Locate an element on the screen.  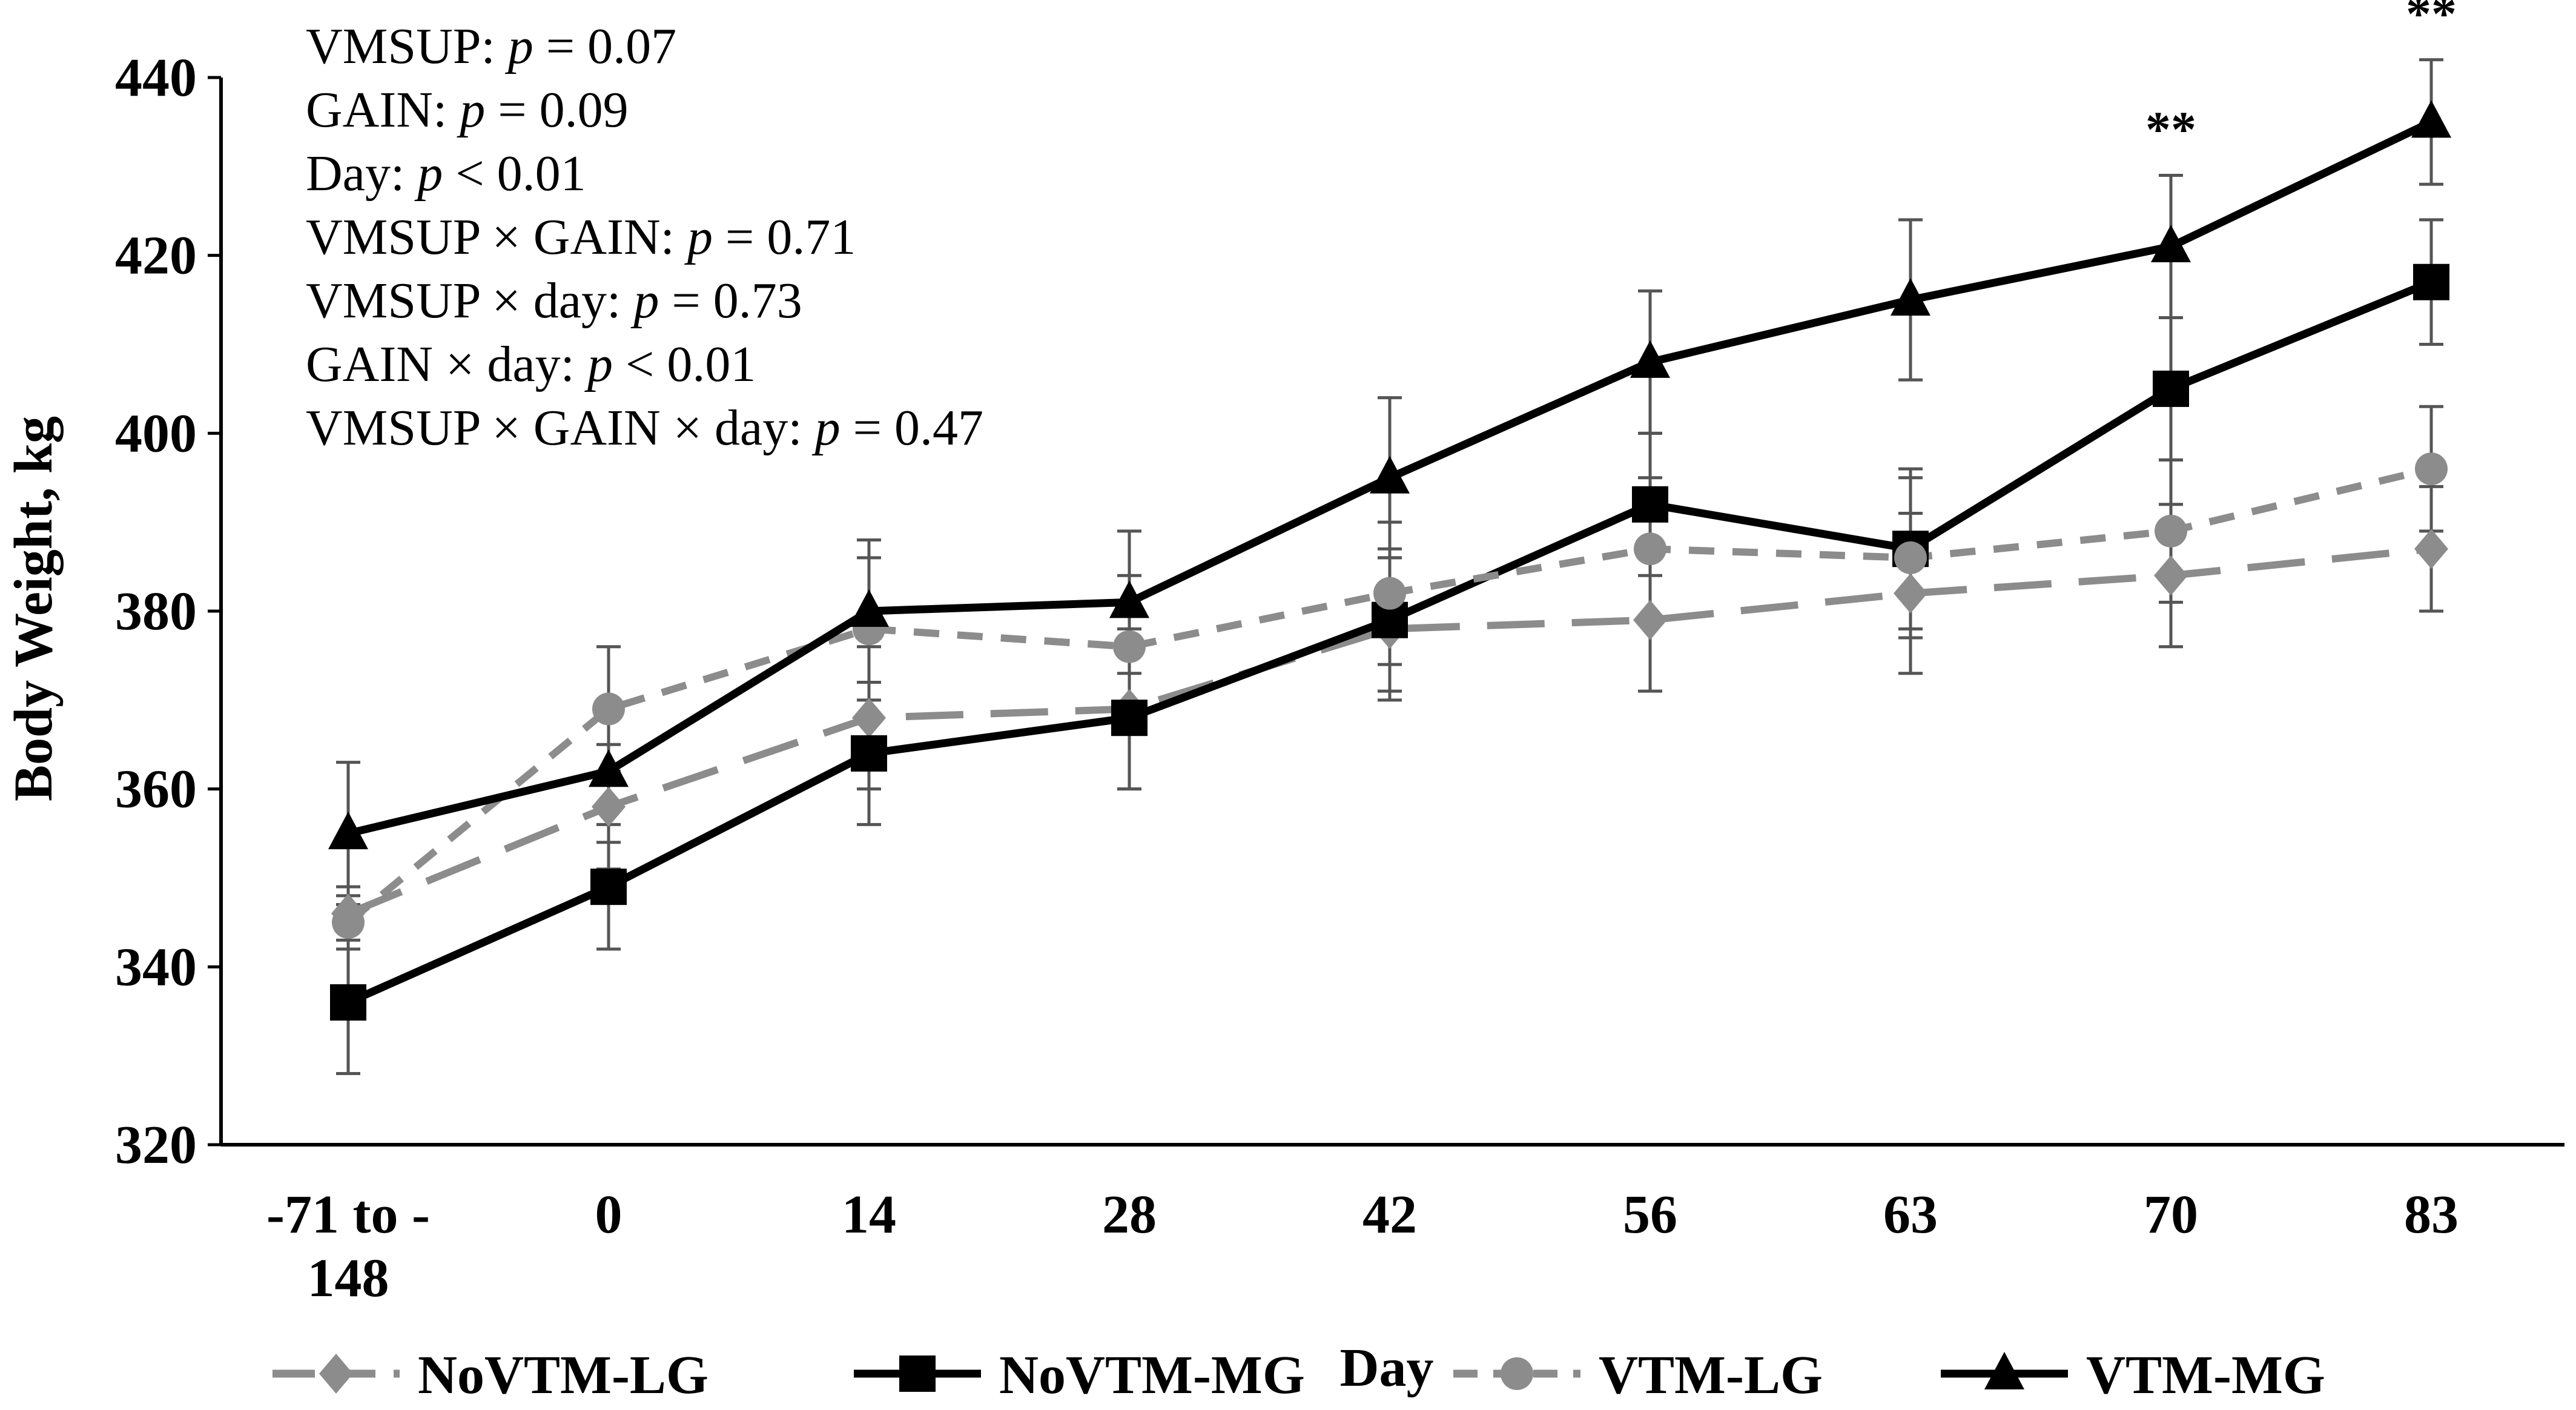
x-tick-label-line: 70 is located at coordinates (2171, 1215).